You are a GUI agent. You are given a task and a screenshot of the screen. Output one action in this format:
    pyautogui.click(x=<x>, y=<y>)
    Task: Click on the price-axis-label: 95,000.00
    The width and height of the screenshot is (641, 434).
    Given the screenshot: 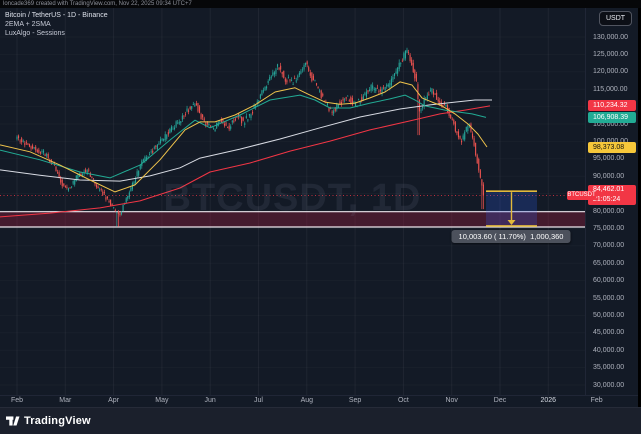 What is the action you would take?
    pyautogui.click(x=609, y=159)
    